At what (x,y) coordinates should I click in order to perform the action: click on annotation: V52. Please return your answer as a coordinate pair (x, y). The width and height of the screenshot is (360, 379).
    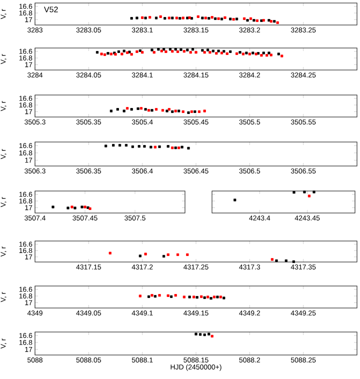
    Looking at the image, I should click on (51, 9).